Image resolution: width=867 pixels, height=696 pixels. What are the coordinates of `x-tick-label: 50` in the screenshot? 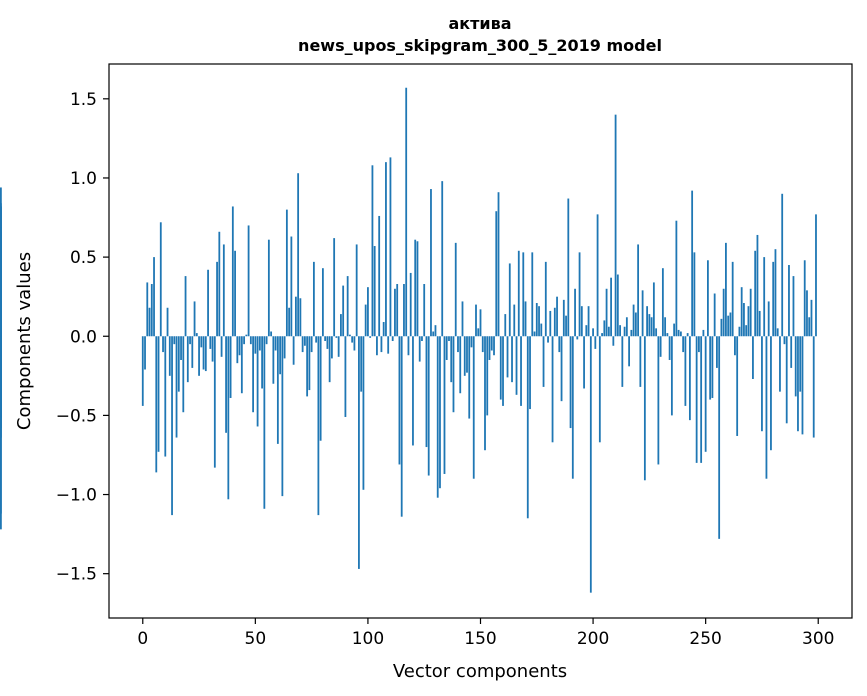 It's located at (256, 639).